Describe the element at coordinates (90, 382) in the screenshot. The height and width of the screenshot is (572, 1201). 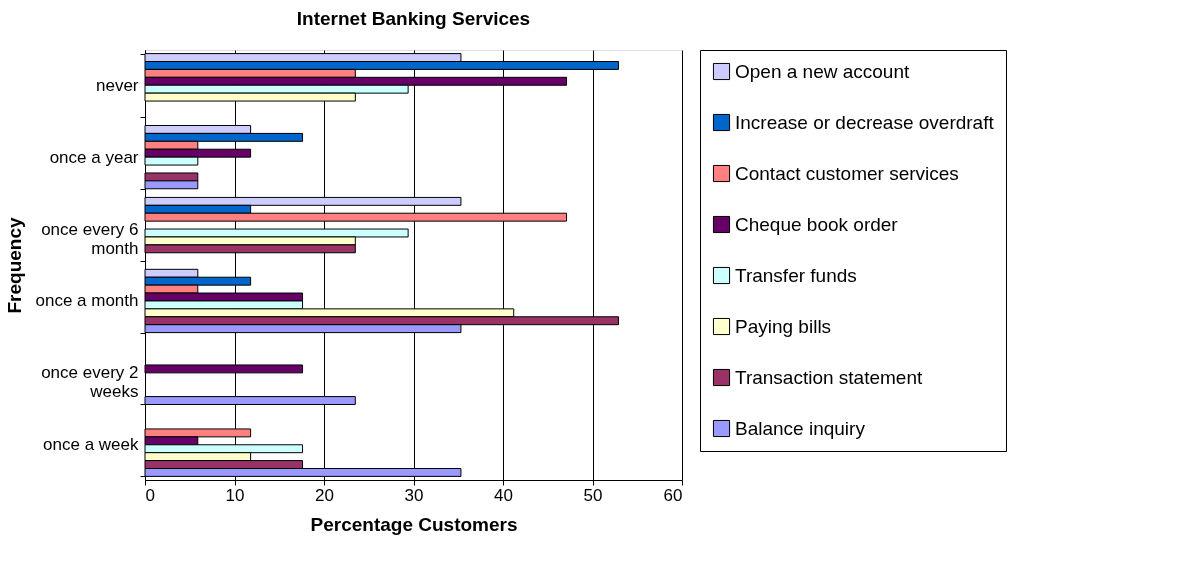
I see `y-tick-label: once every 2 weeks` at that location.